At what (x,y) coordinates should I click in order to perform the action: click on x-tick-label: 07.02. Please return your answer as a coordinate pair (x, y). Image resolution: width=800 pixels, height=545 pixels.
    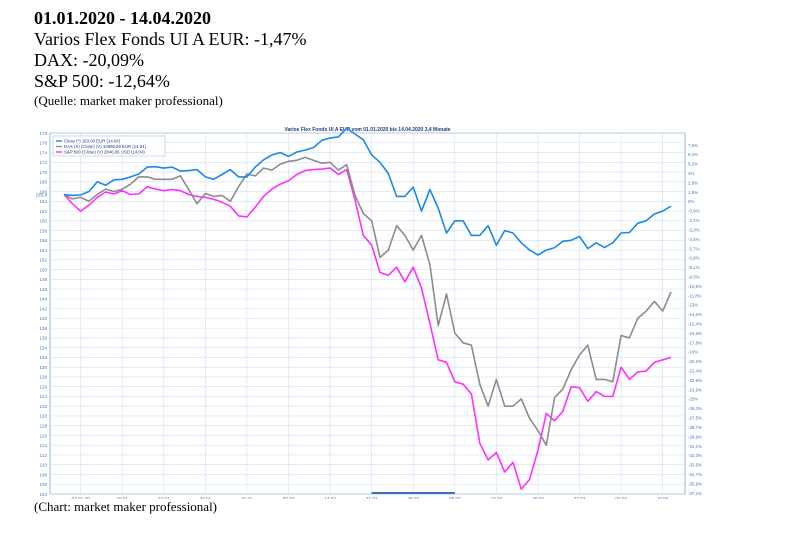
    Looking at the image, I should click on (289, 497).